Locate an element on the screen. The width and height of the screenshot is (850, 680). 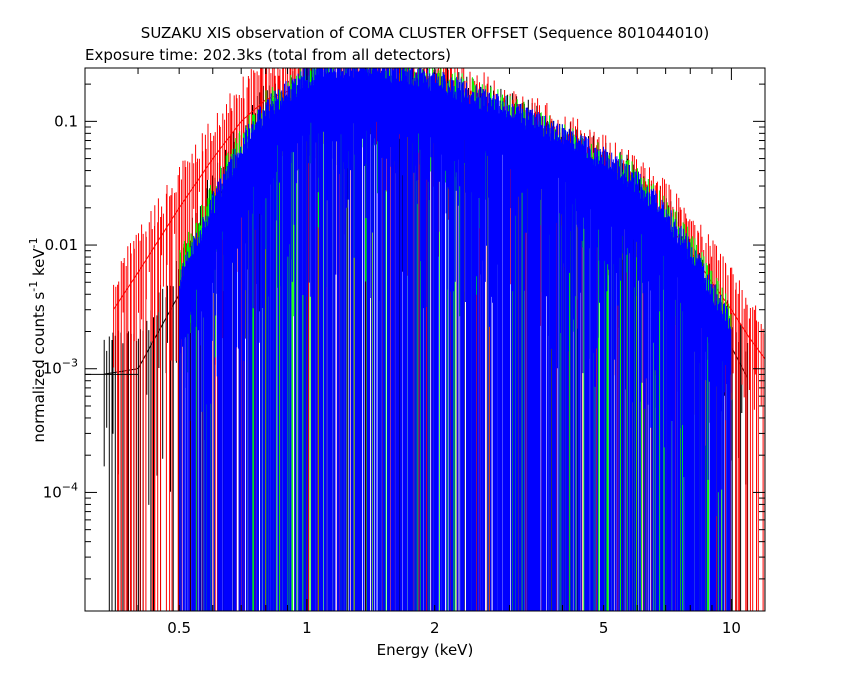
y-tick-label: 0.01 is located at coordinates (61, 245).